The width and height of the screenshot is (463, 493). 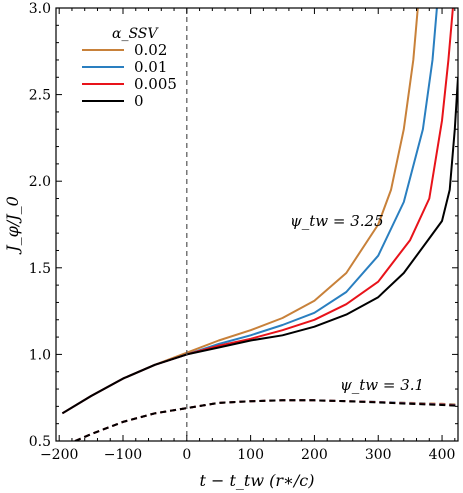 What do you see at coordinates (314, 455) in the screenshot?
I see `x-tick-label: 200` at bounding box center [314, 455].